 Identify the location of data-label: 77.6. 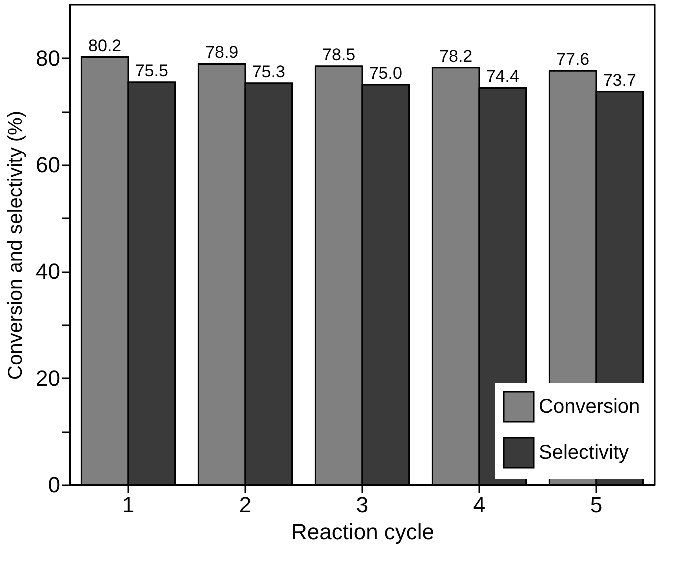
(573, 60).